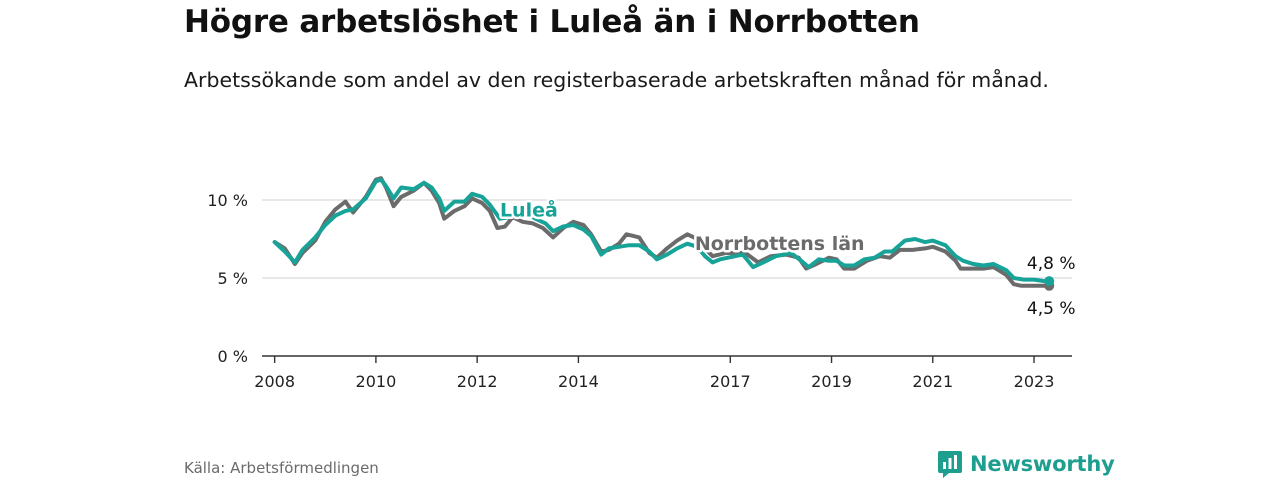  I want to click on y-tick-label: 0 %, so click(233, 356).